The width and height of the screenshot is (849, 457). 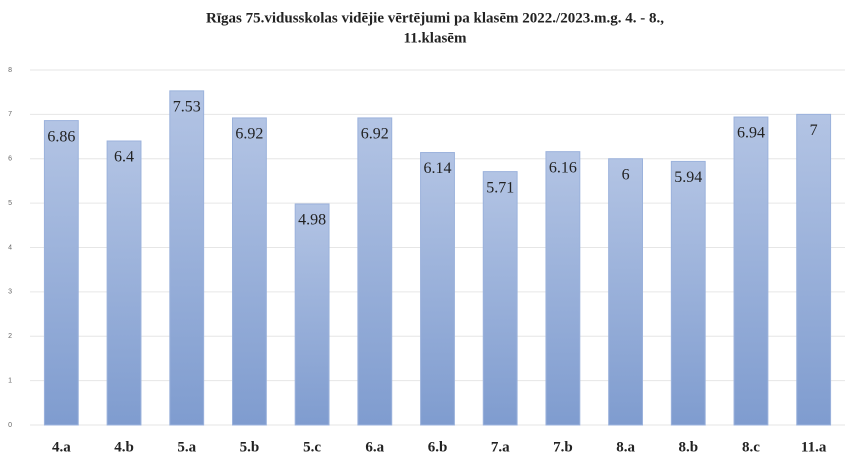 I want to click on y-tick-label: 3, so click(x=10, y=292).